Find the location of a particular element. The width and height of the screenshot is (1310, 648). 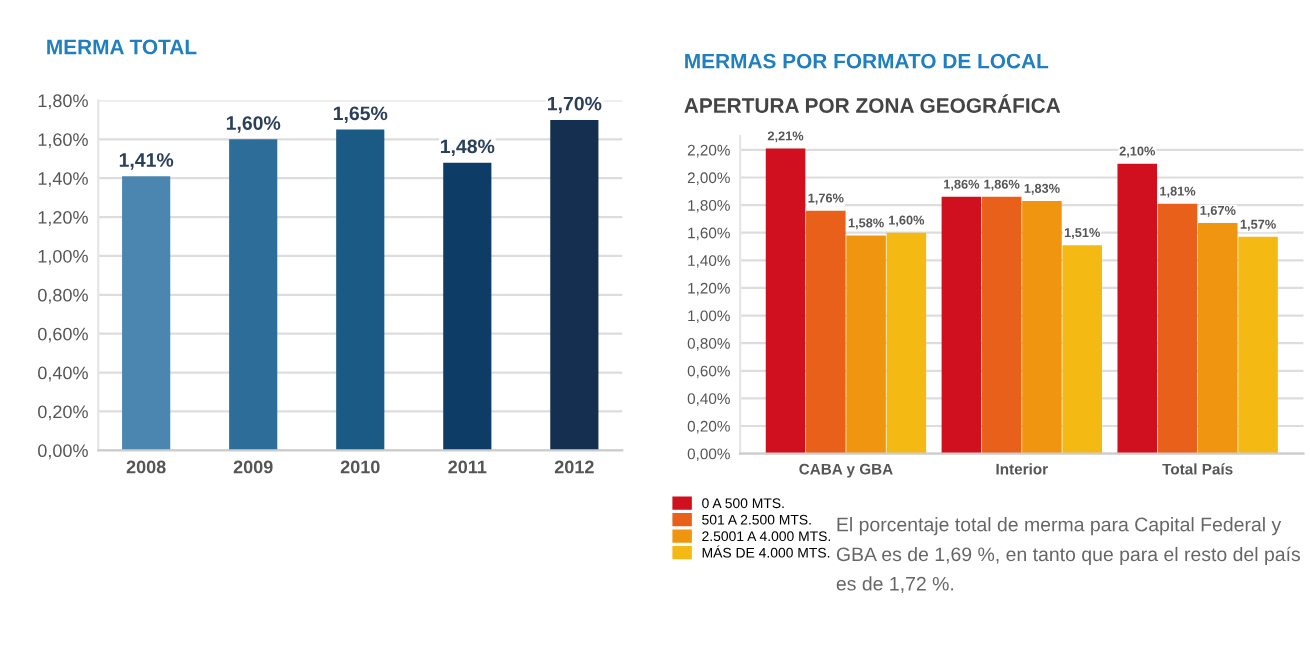

y-tick-label: 1,00% is located at coordinates (63, 257).